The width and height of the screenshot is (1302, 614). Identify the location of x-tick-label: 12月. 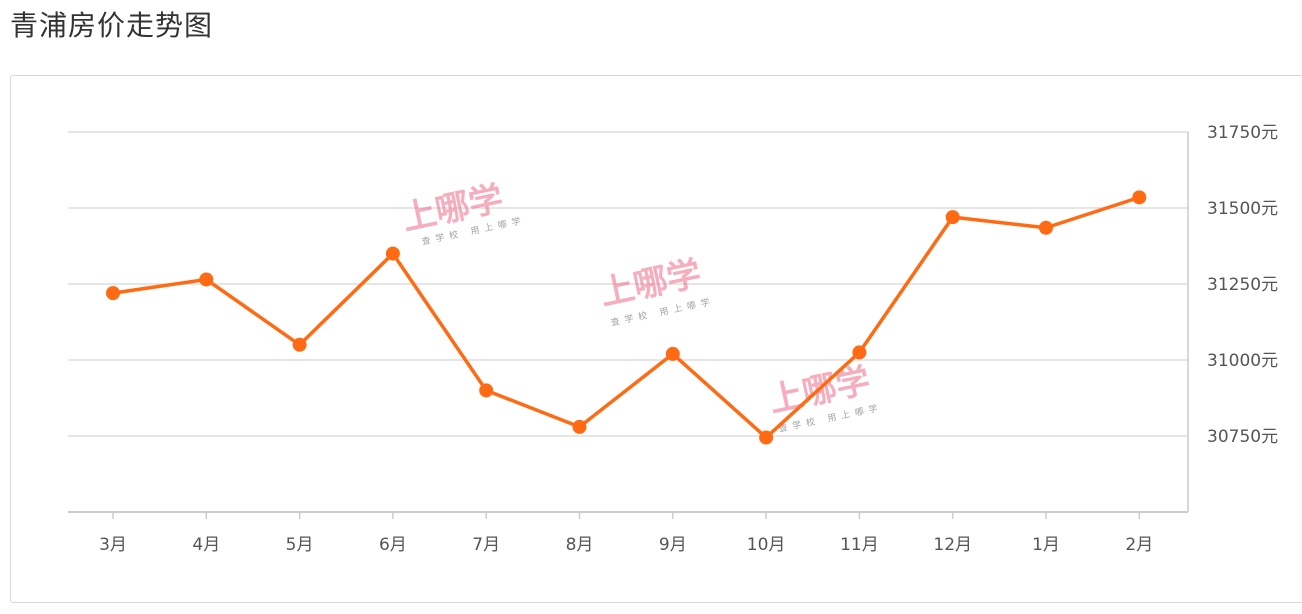
(952, 545).